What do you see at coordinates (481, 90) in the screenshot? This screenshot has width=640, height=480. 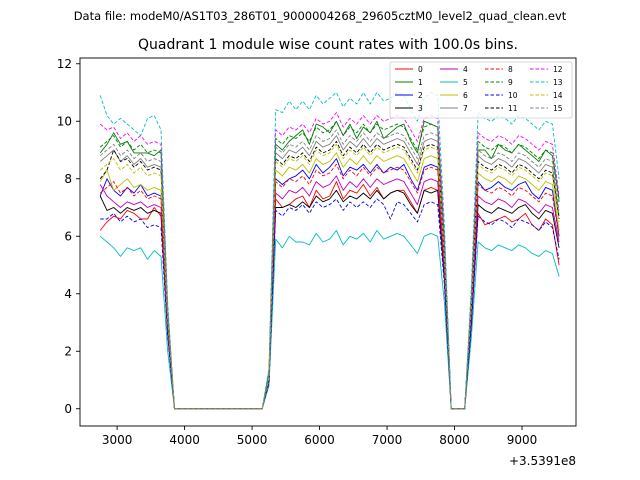 I see `legend-box` at bounding box center [481, 90].